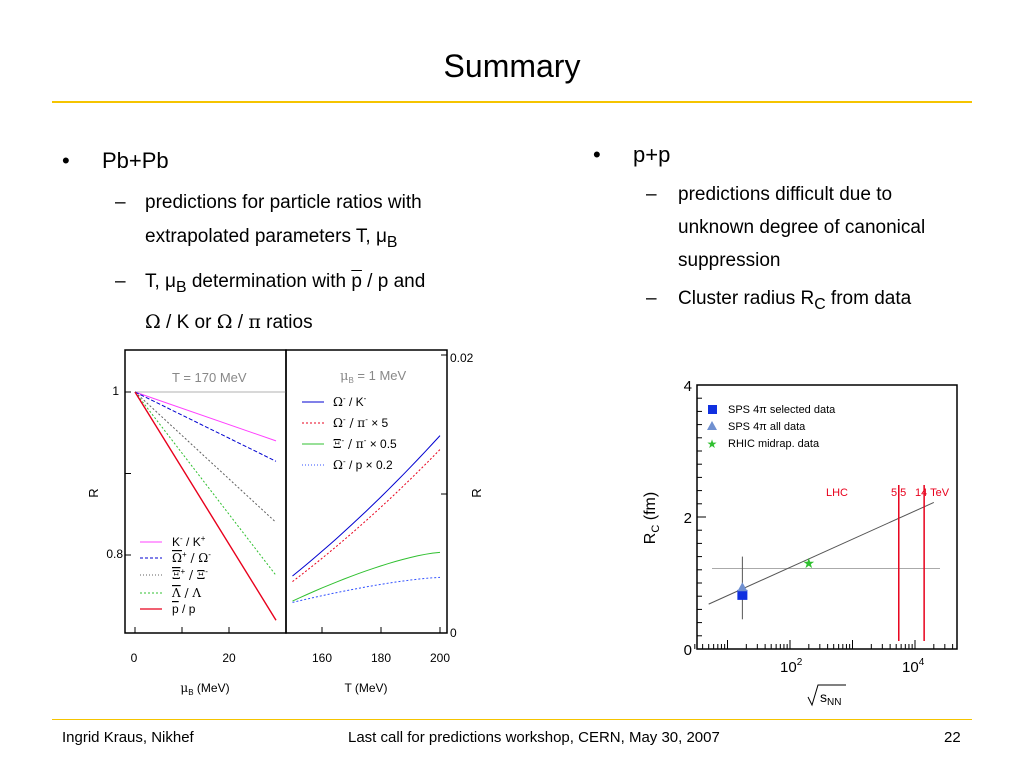 Image resolution: width=1024 pixels, height=768 pixels. What do you see at coordinates (712, 409) in the screenshot?
I see `legend-square-icon` at bounding box center [712, 409].